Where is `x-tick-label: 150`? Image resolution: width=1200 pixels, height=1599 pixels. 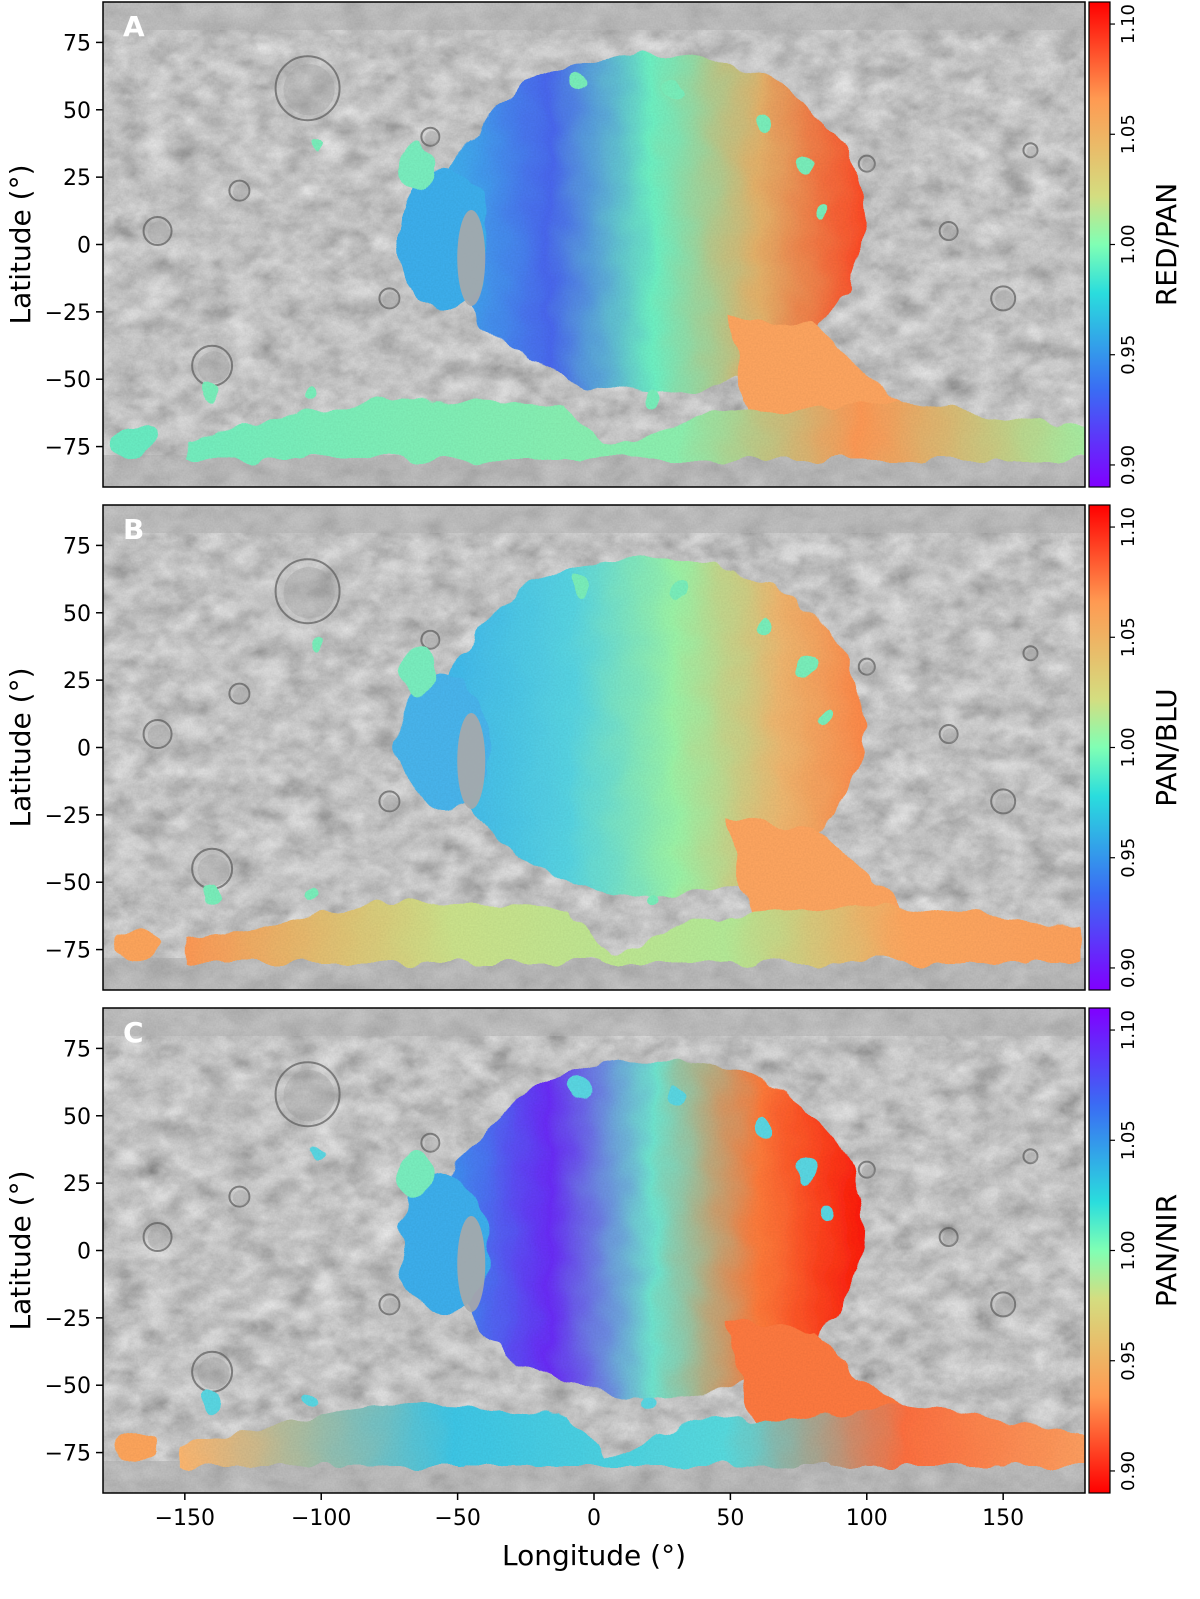
x-tick-label: 150 is located at coordinates (1003, 1518).